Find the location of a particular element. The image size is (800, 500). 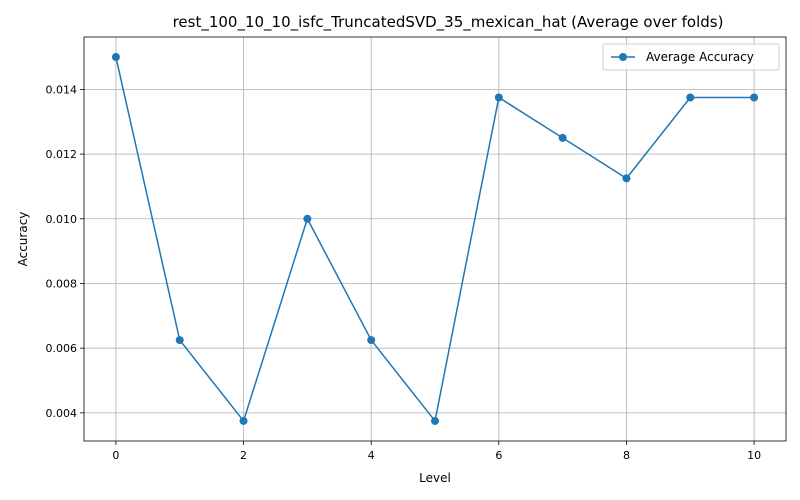

y-tick-label: 0.004 is located at coordinates (62, 413).